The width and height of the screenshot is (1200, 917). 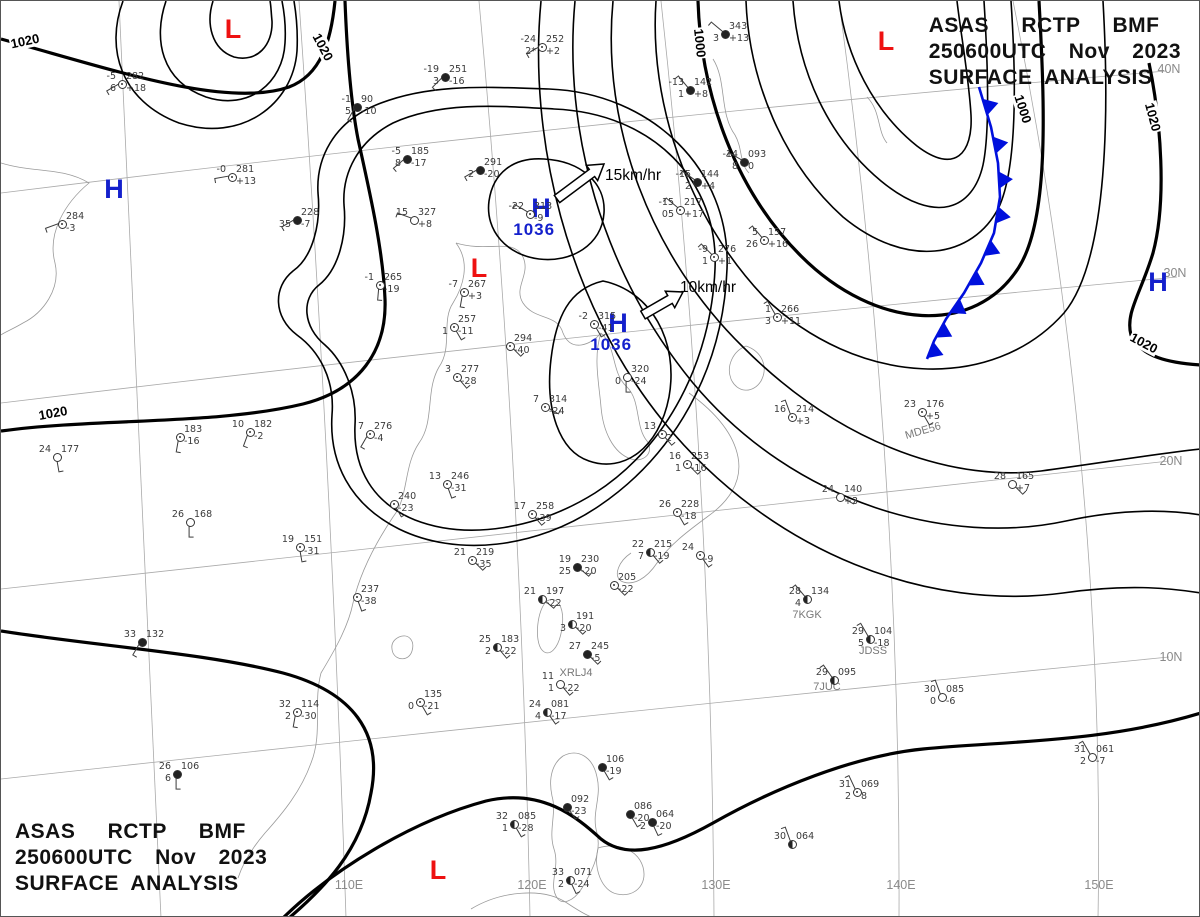 I want to click on station-value: -19, so click(x=662, y=556).